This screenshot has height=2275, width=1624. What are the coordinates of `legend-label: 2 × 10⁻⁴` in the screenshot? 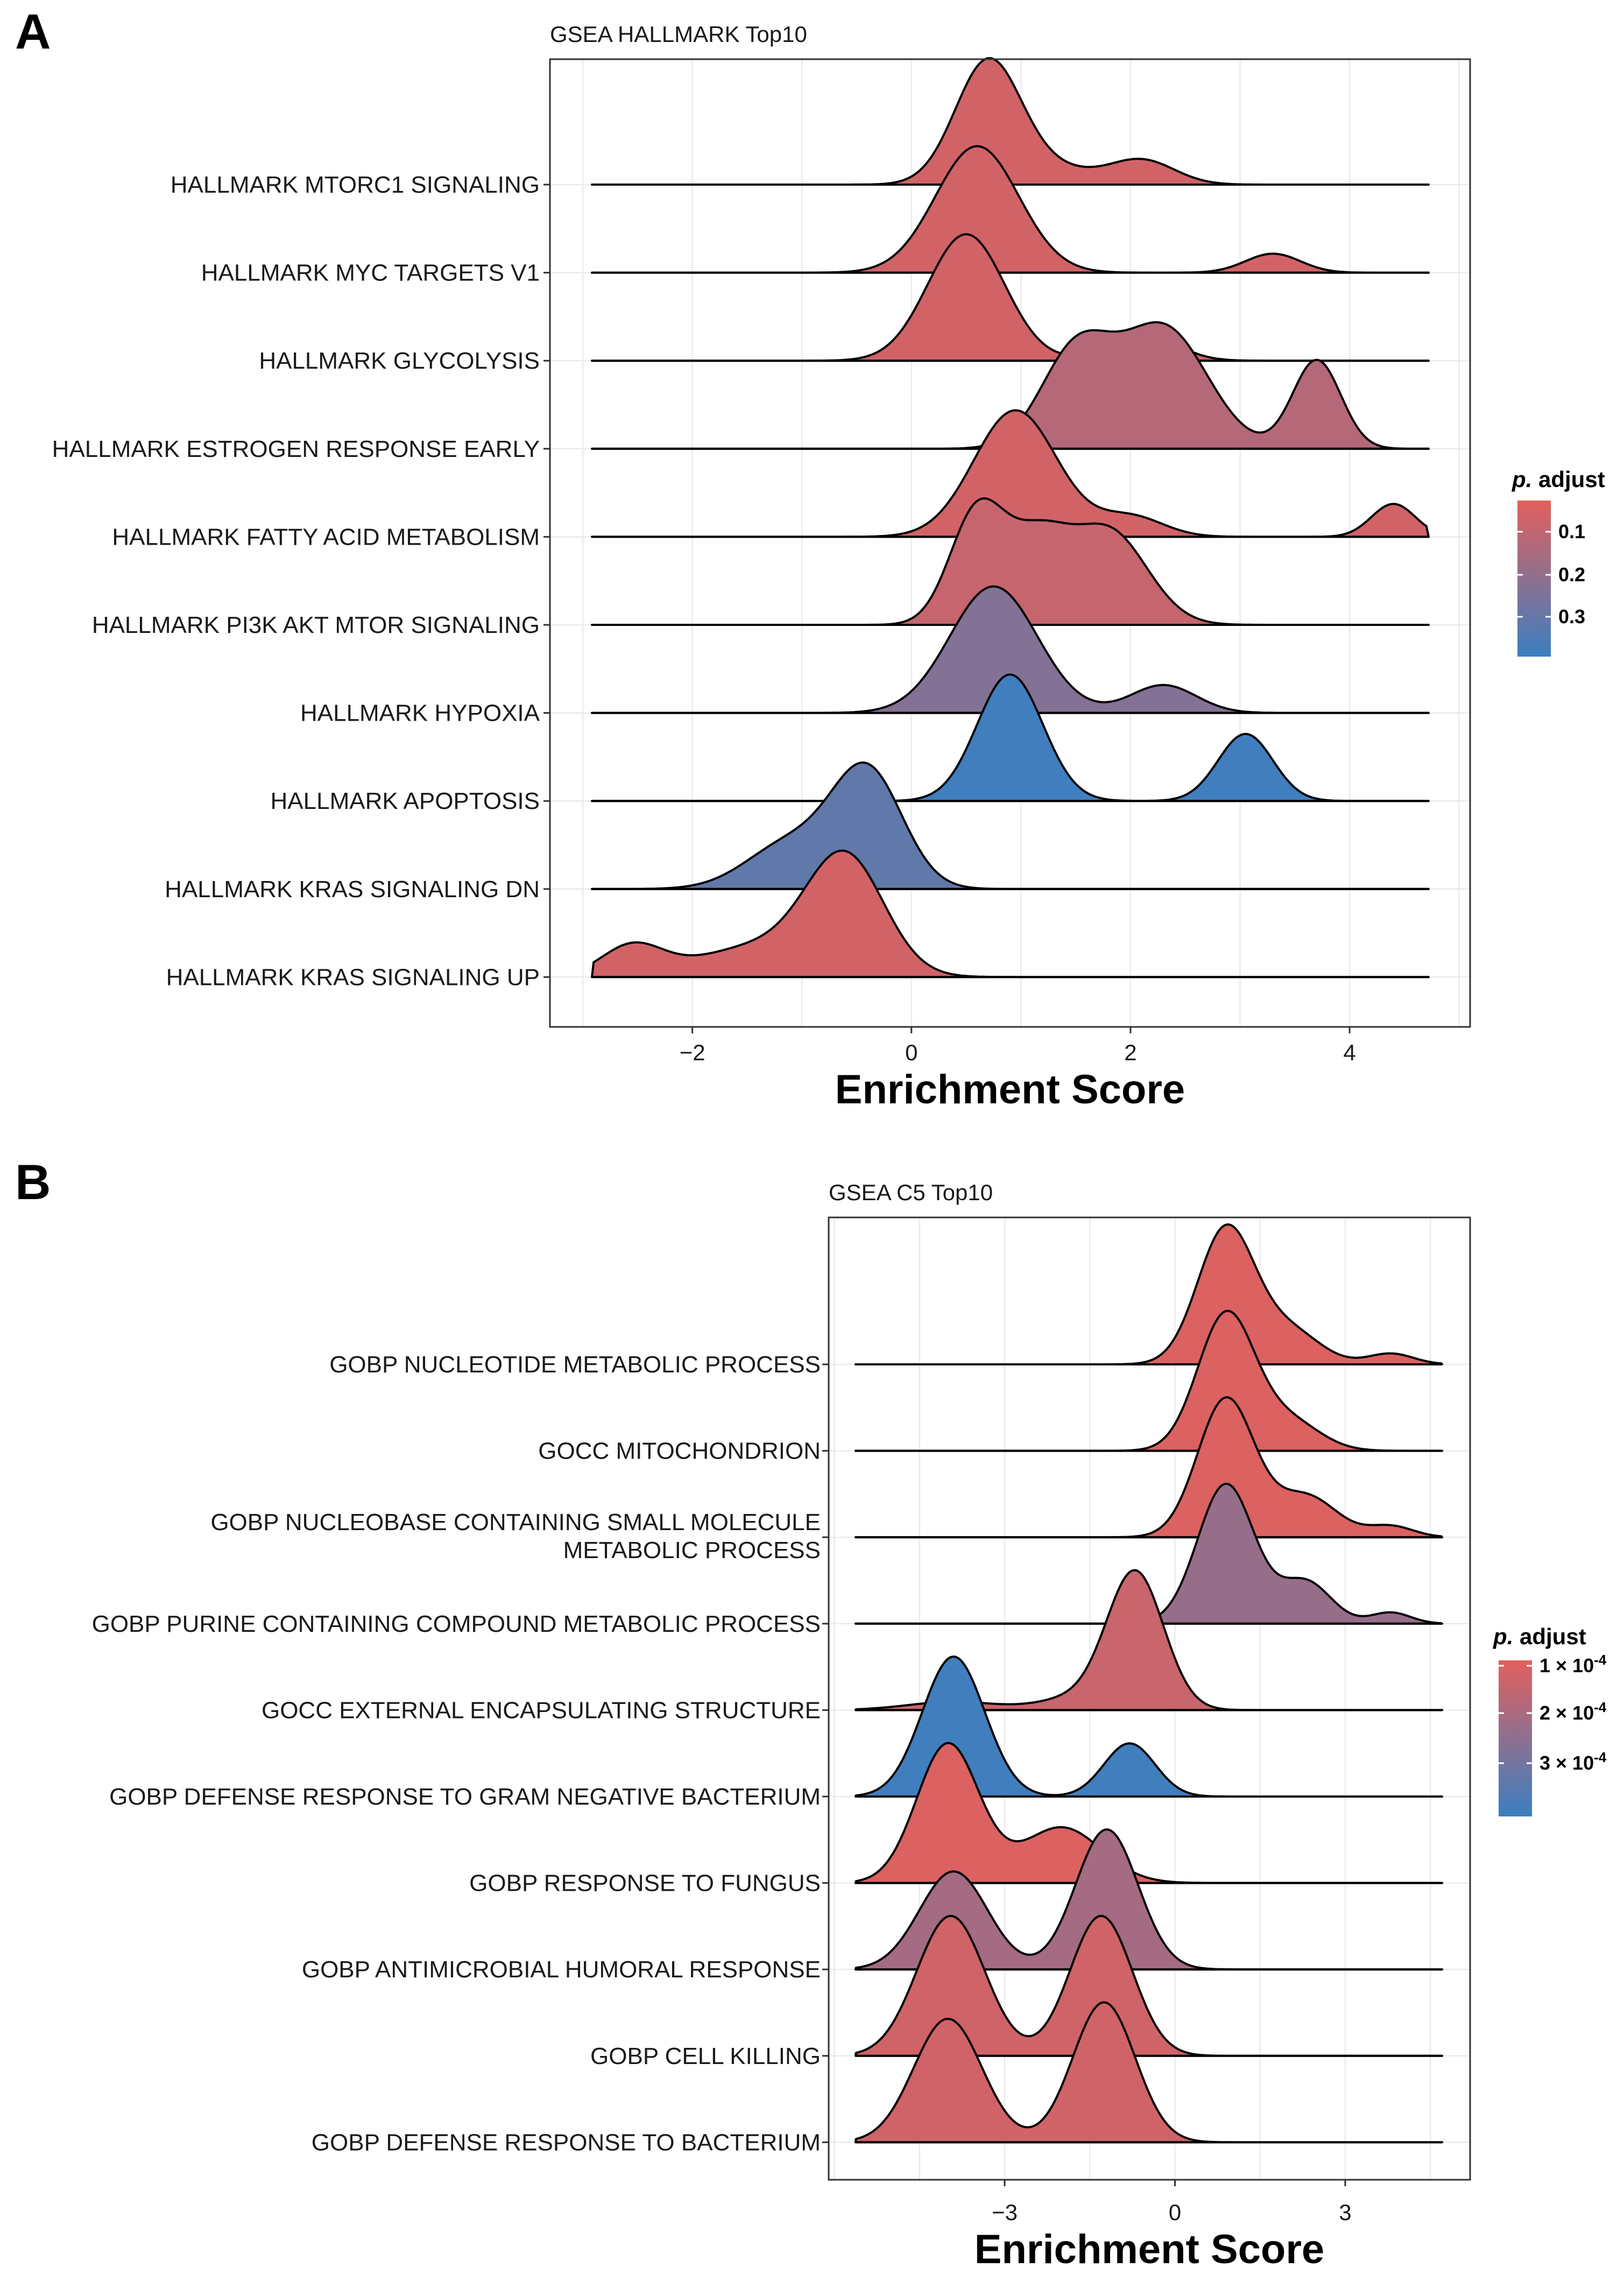 It's located at (1573, 1711).